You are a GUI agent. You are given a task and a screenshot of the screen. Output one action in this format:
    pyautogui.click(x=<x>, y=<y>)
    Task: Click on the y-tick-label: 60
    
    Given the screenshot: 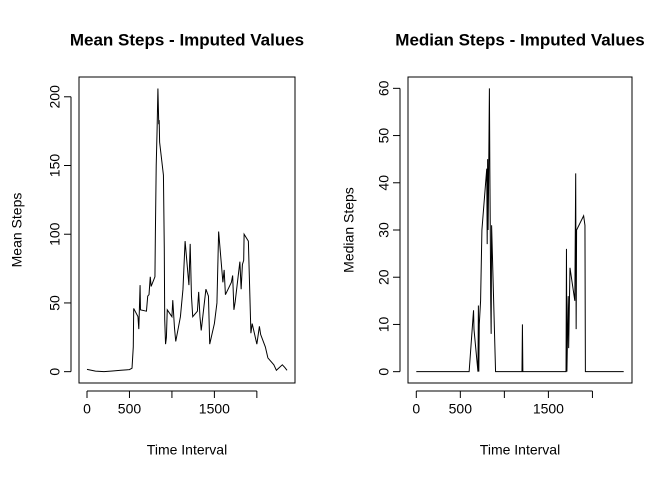 What is the action you would take?
    pyautogui.click(x=384, y=88)
    